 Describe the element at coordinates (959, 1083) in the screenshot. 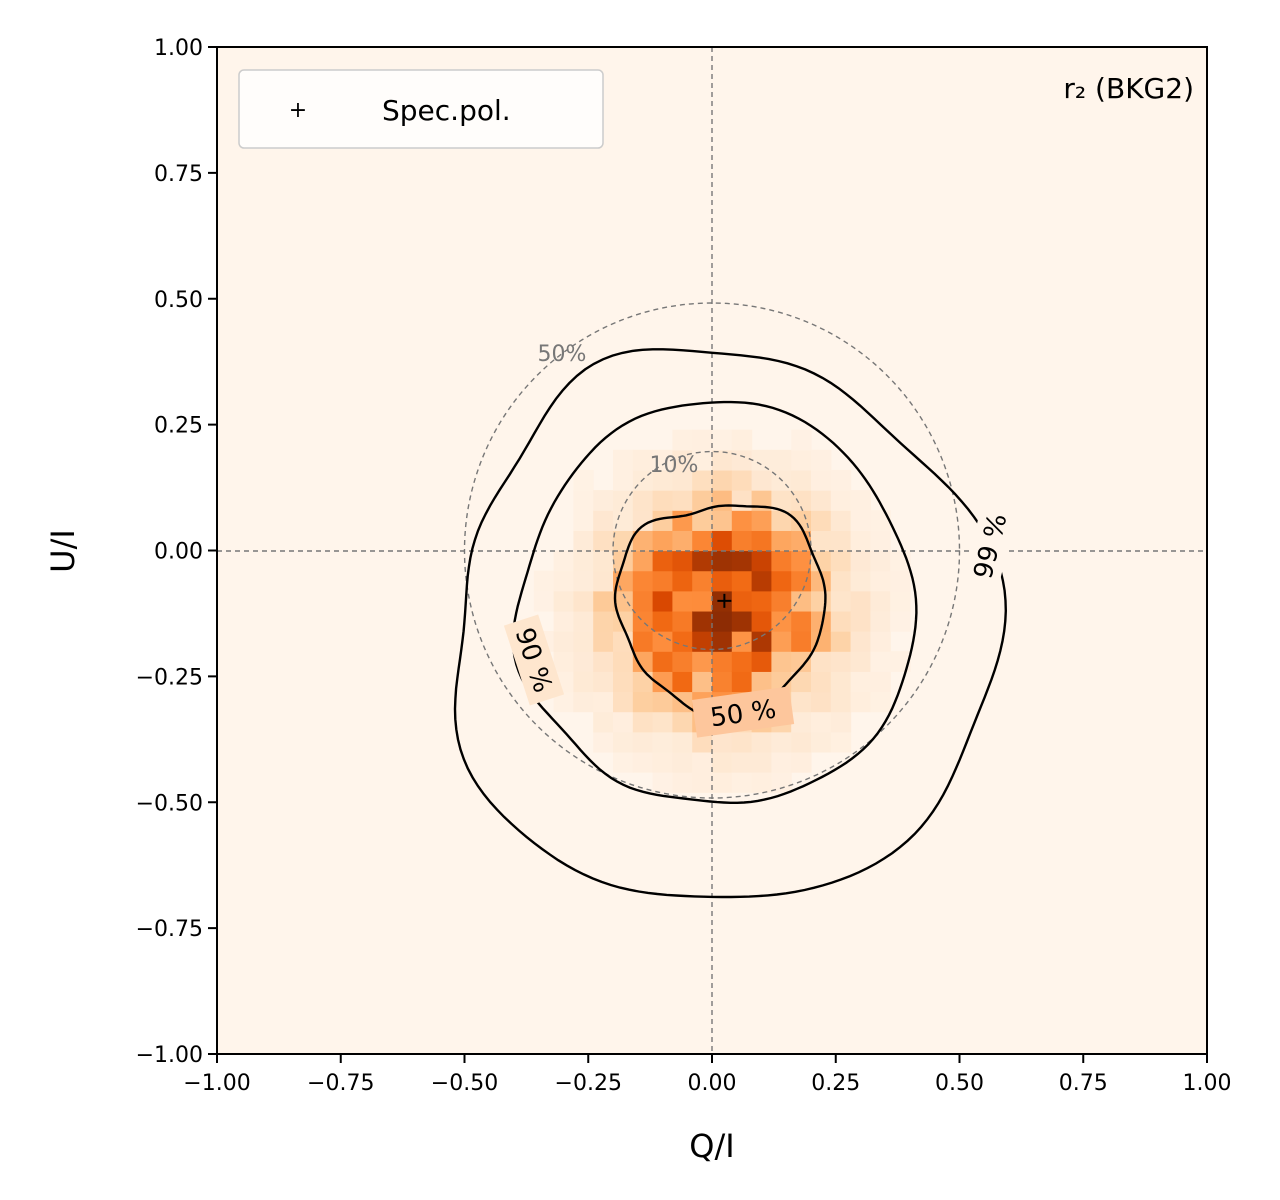

I see `x-tick-label: 0.50` at that location.